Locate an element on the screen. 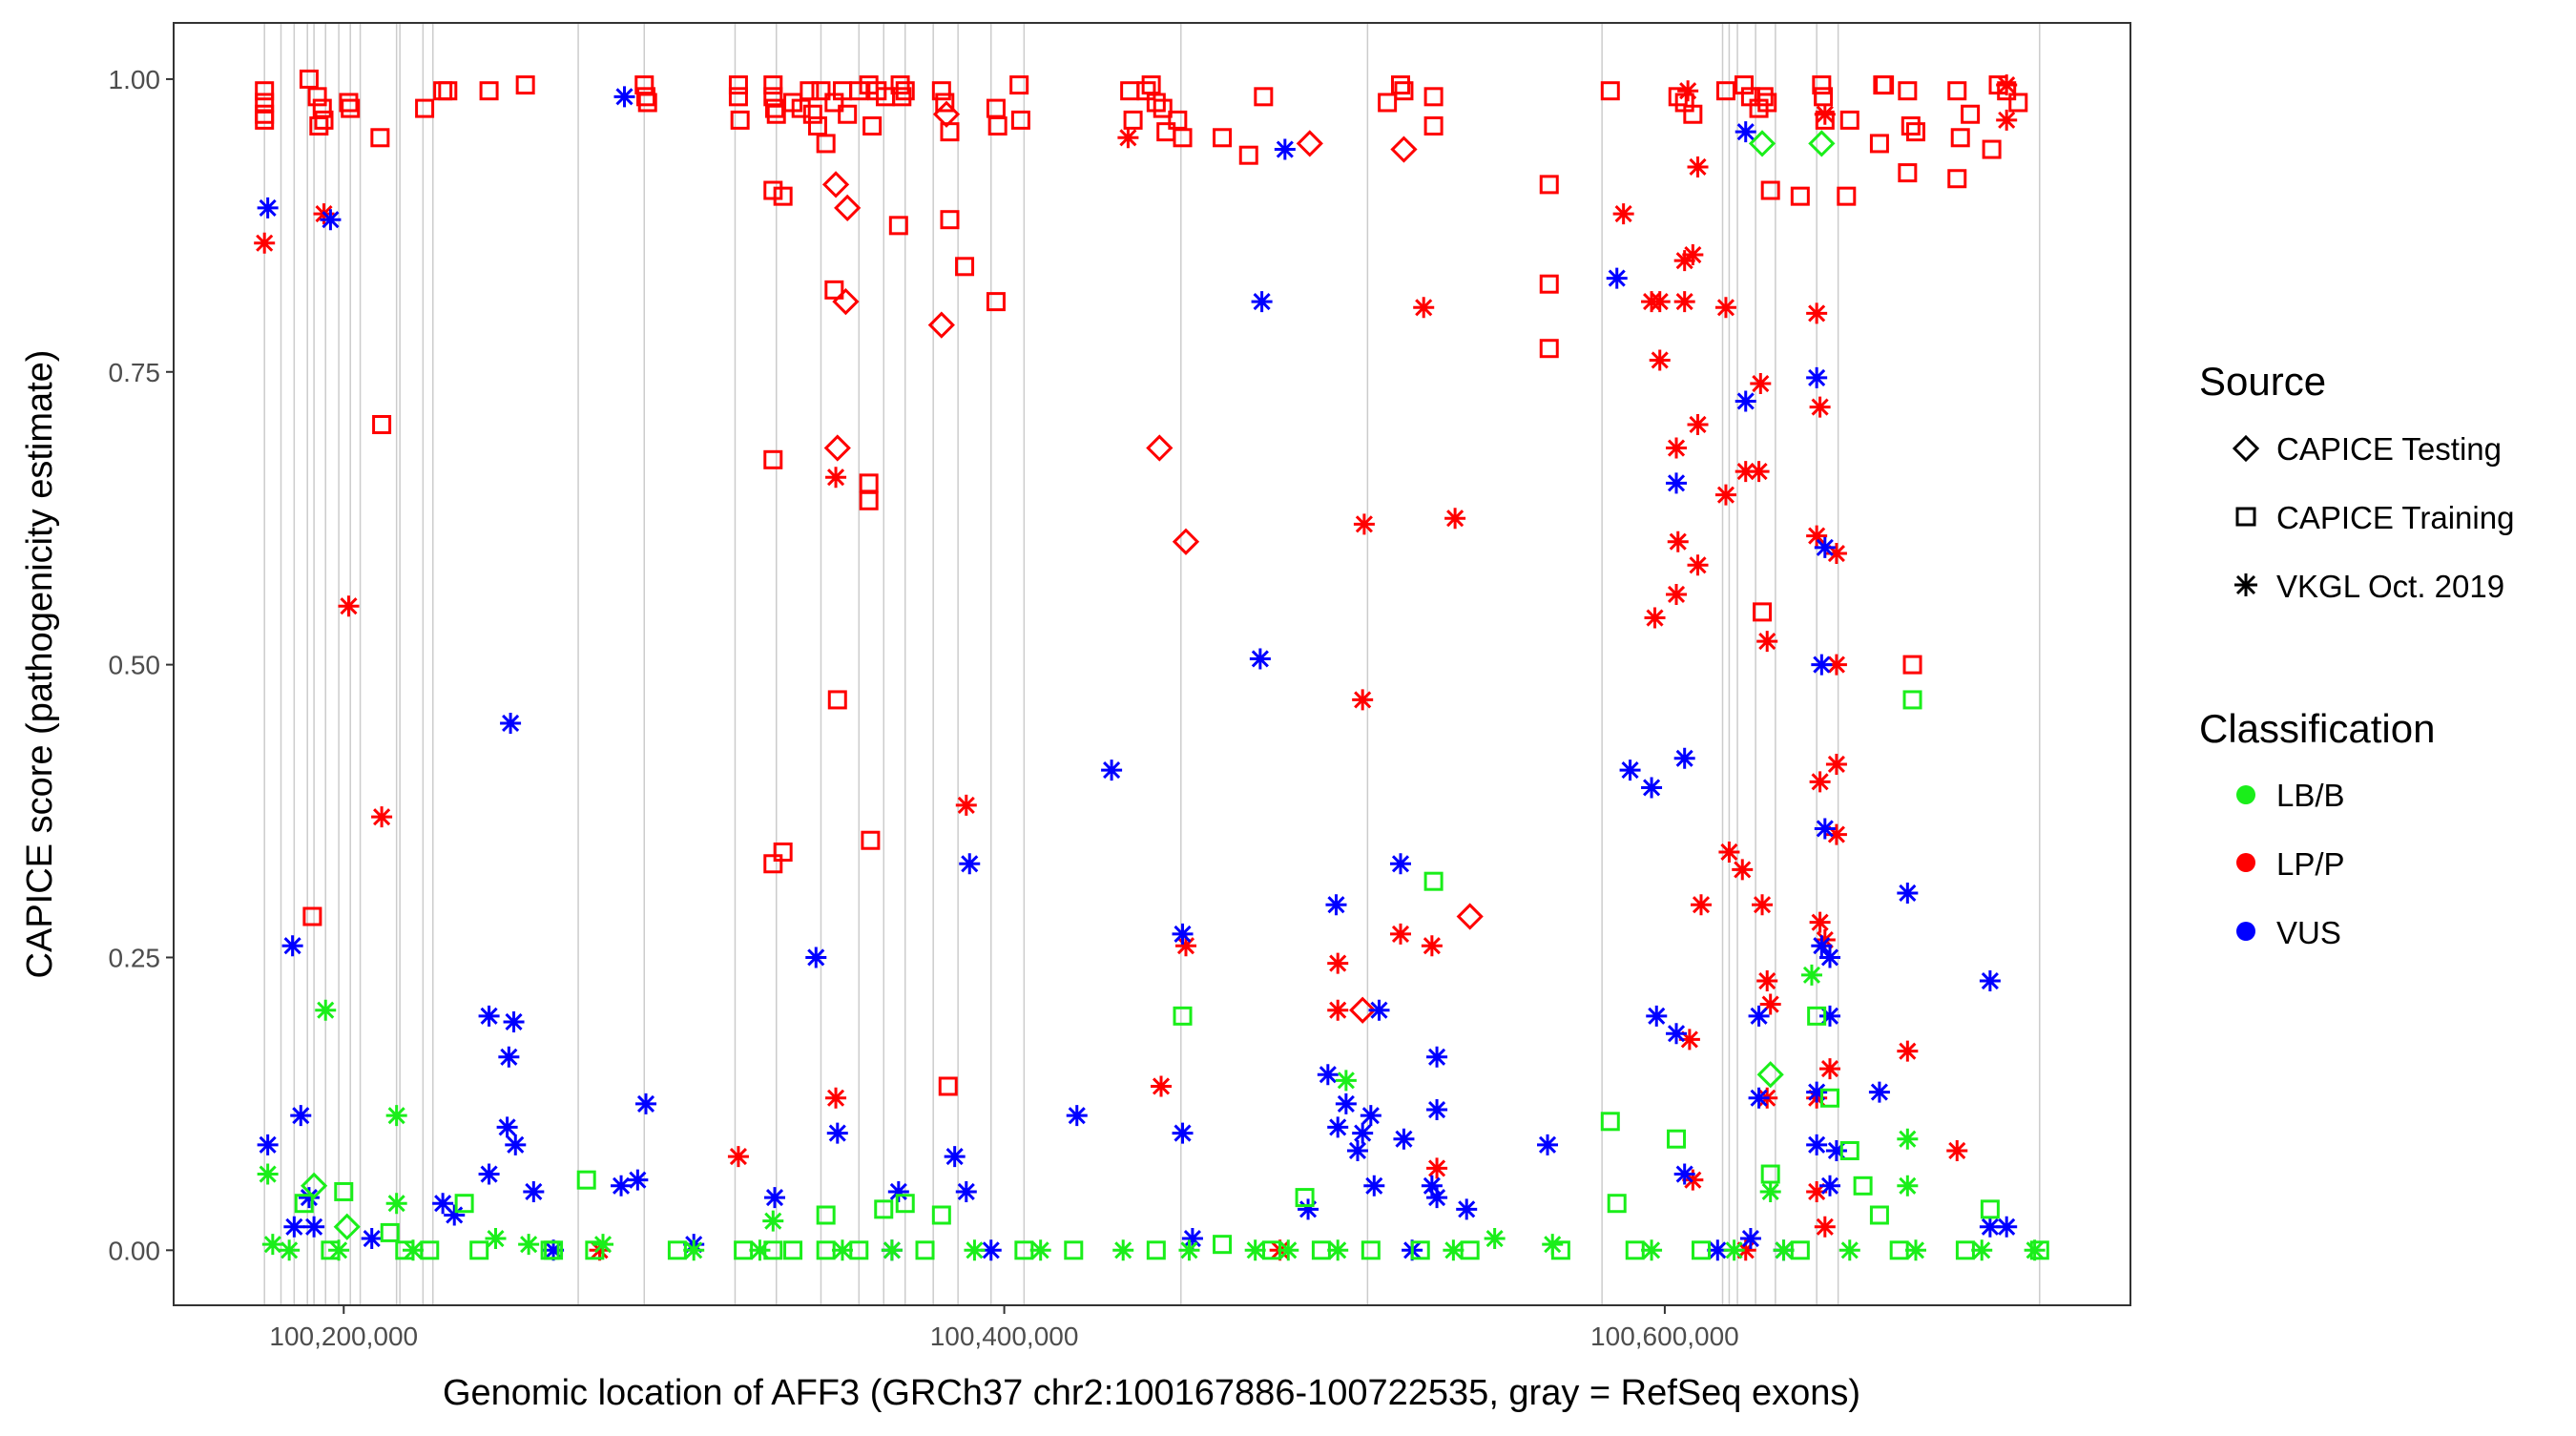 The image size is (2576, 1436). legend-dot-lbb is located at coordinates (2245, 794).